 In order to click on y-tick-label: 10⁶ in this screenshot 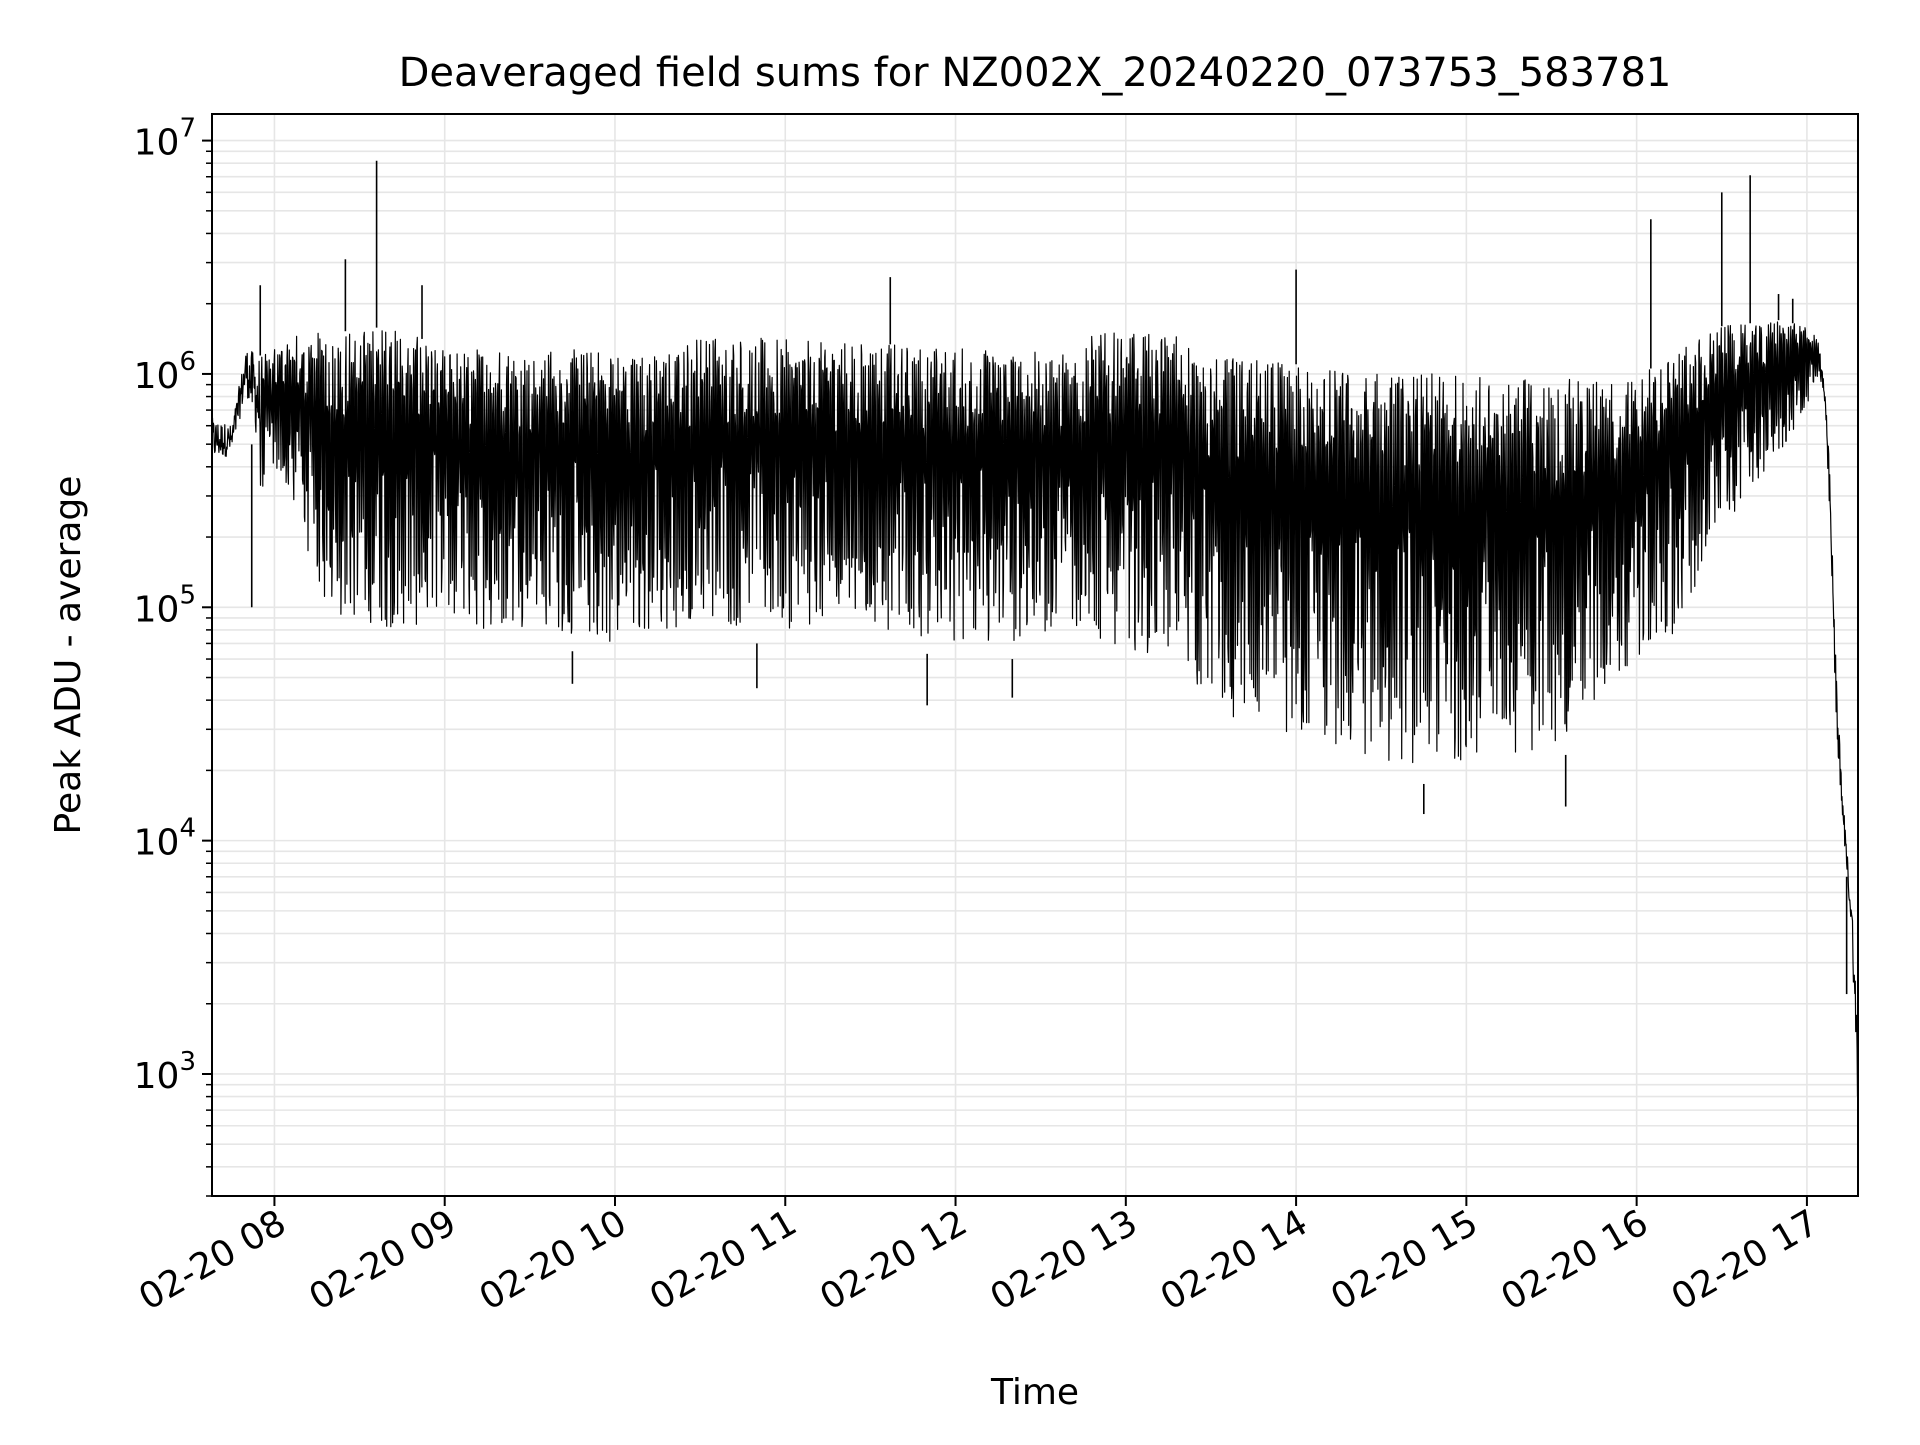, I will do `click(165, 372)`.